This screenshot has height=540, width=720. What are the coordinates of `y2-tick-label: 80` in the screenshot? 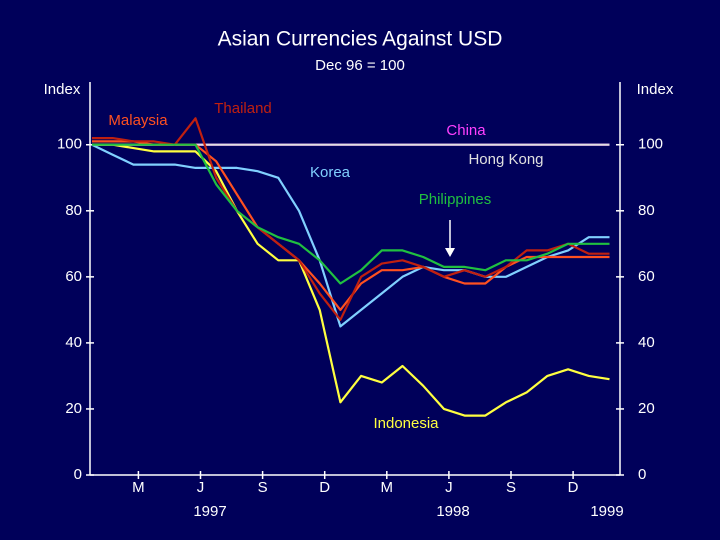 It's located at (646, 210).